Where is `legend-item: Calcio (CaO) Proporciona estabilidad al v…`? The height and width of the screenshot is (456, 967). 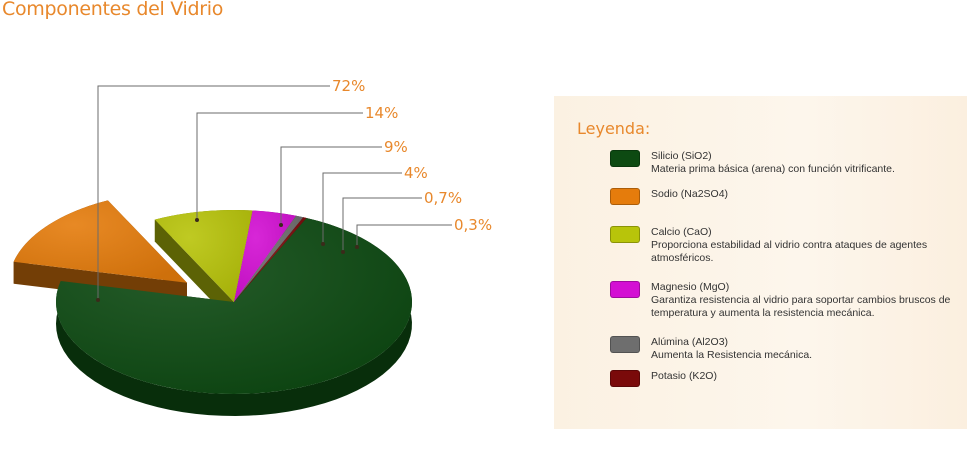 legend-item: Calcio (CaO) Proporciona estabilidad al v… is located at coordinates (783, 245).